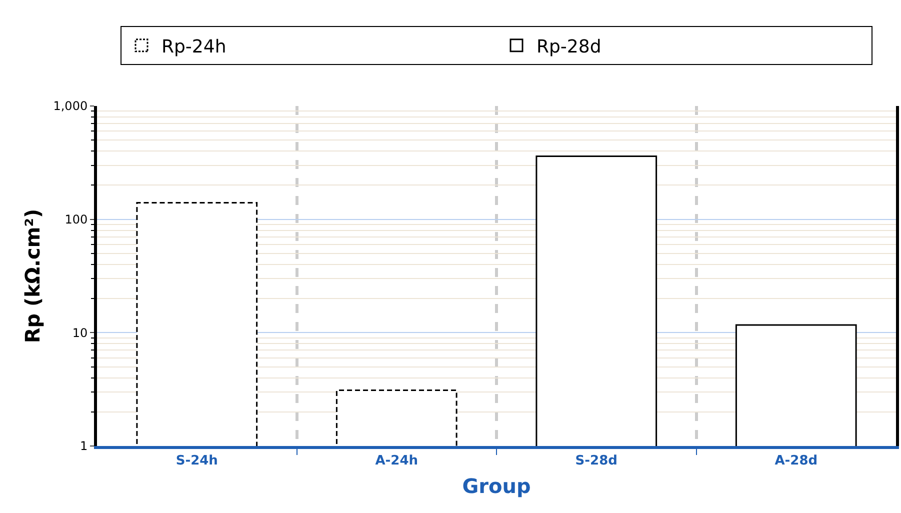 This screenshot has height=513, width=901. What do you see at coordinates (197, 461) in the screenshot?
I see `x-tick-label: S-24h` at bounding box center [197, 461].